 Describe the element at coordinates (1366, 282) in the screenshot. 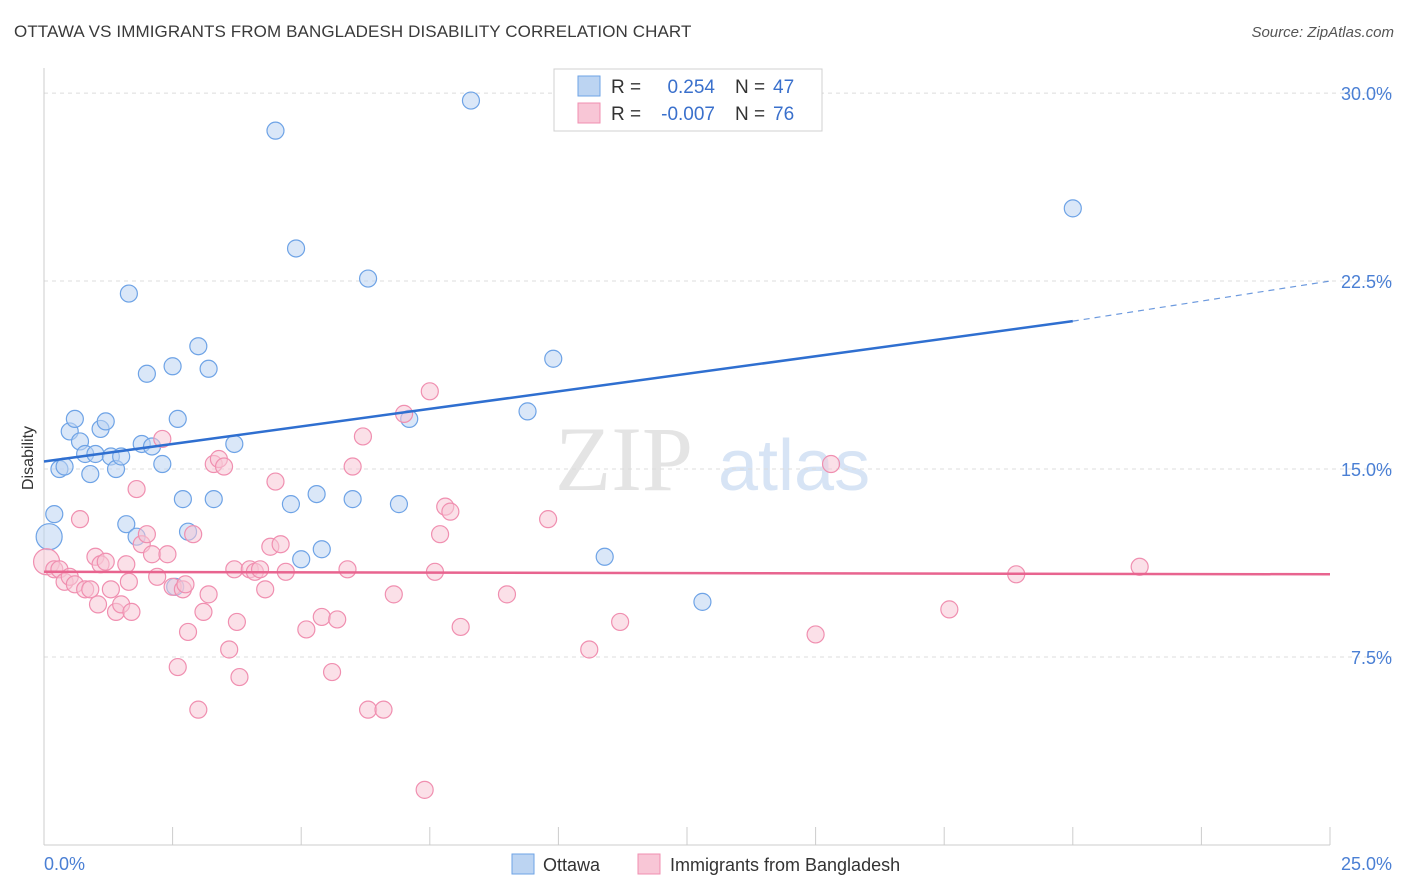

I see `y-tick-label-2: 22.5%` at that location.